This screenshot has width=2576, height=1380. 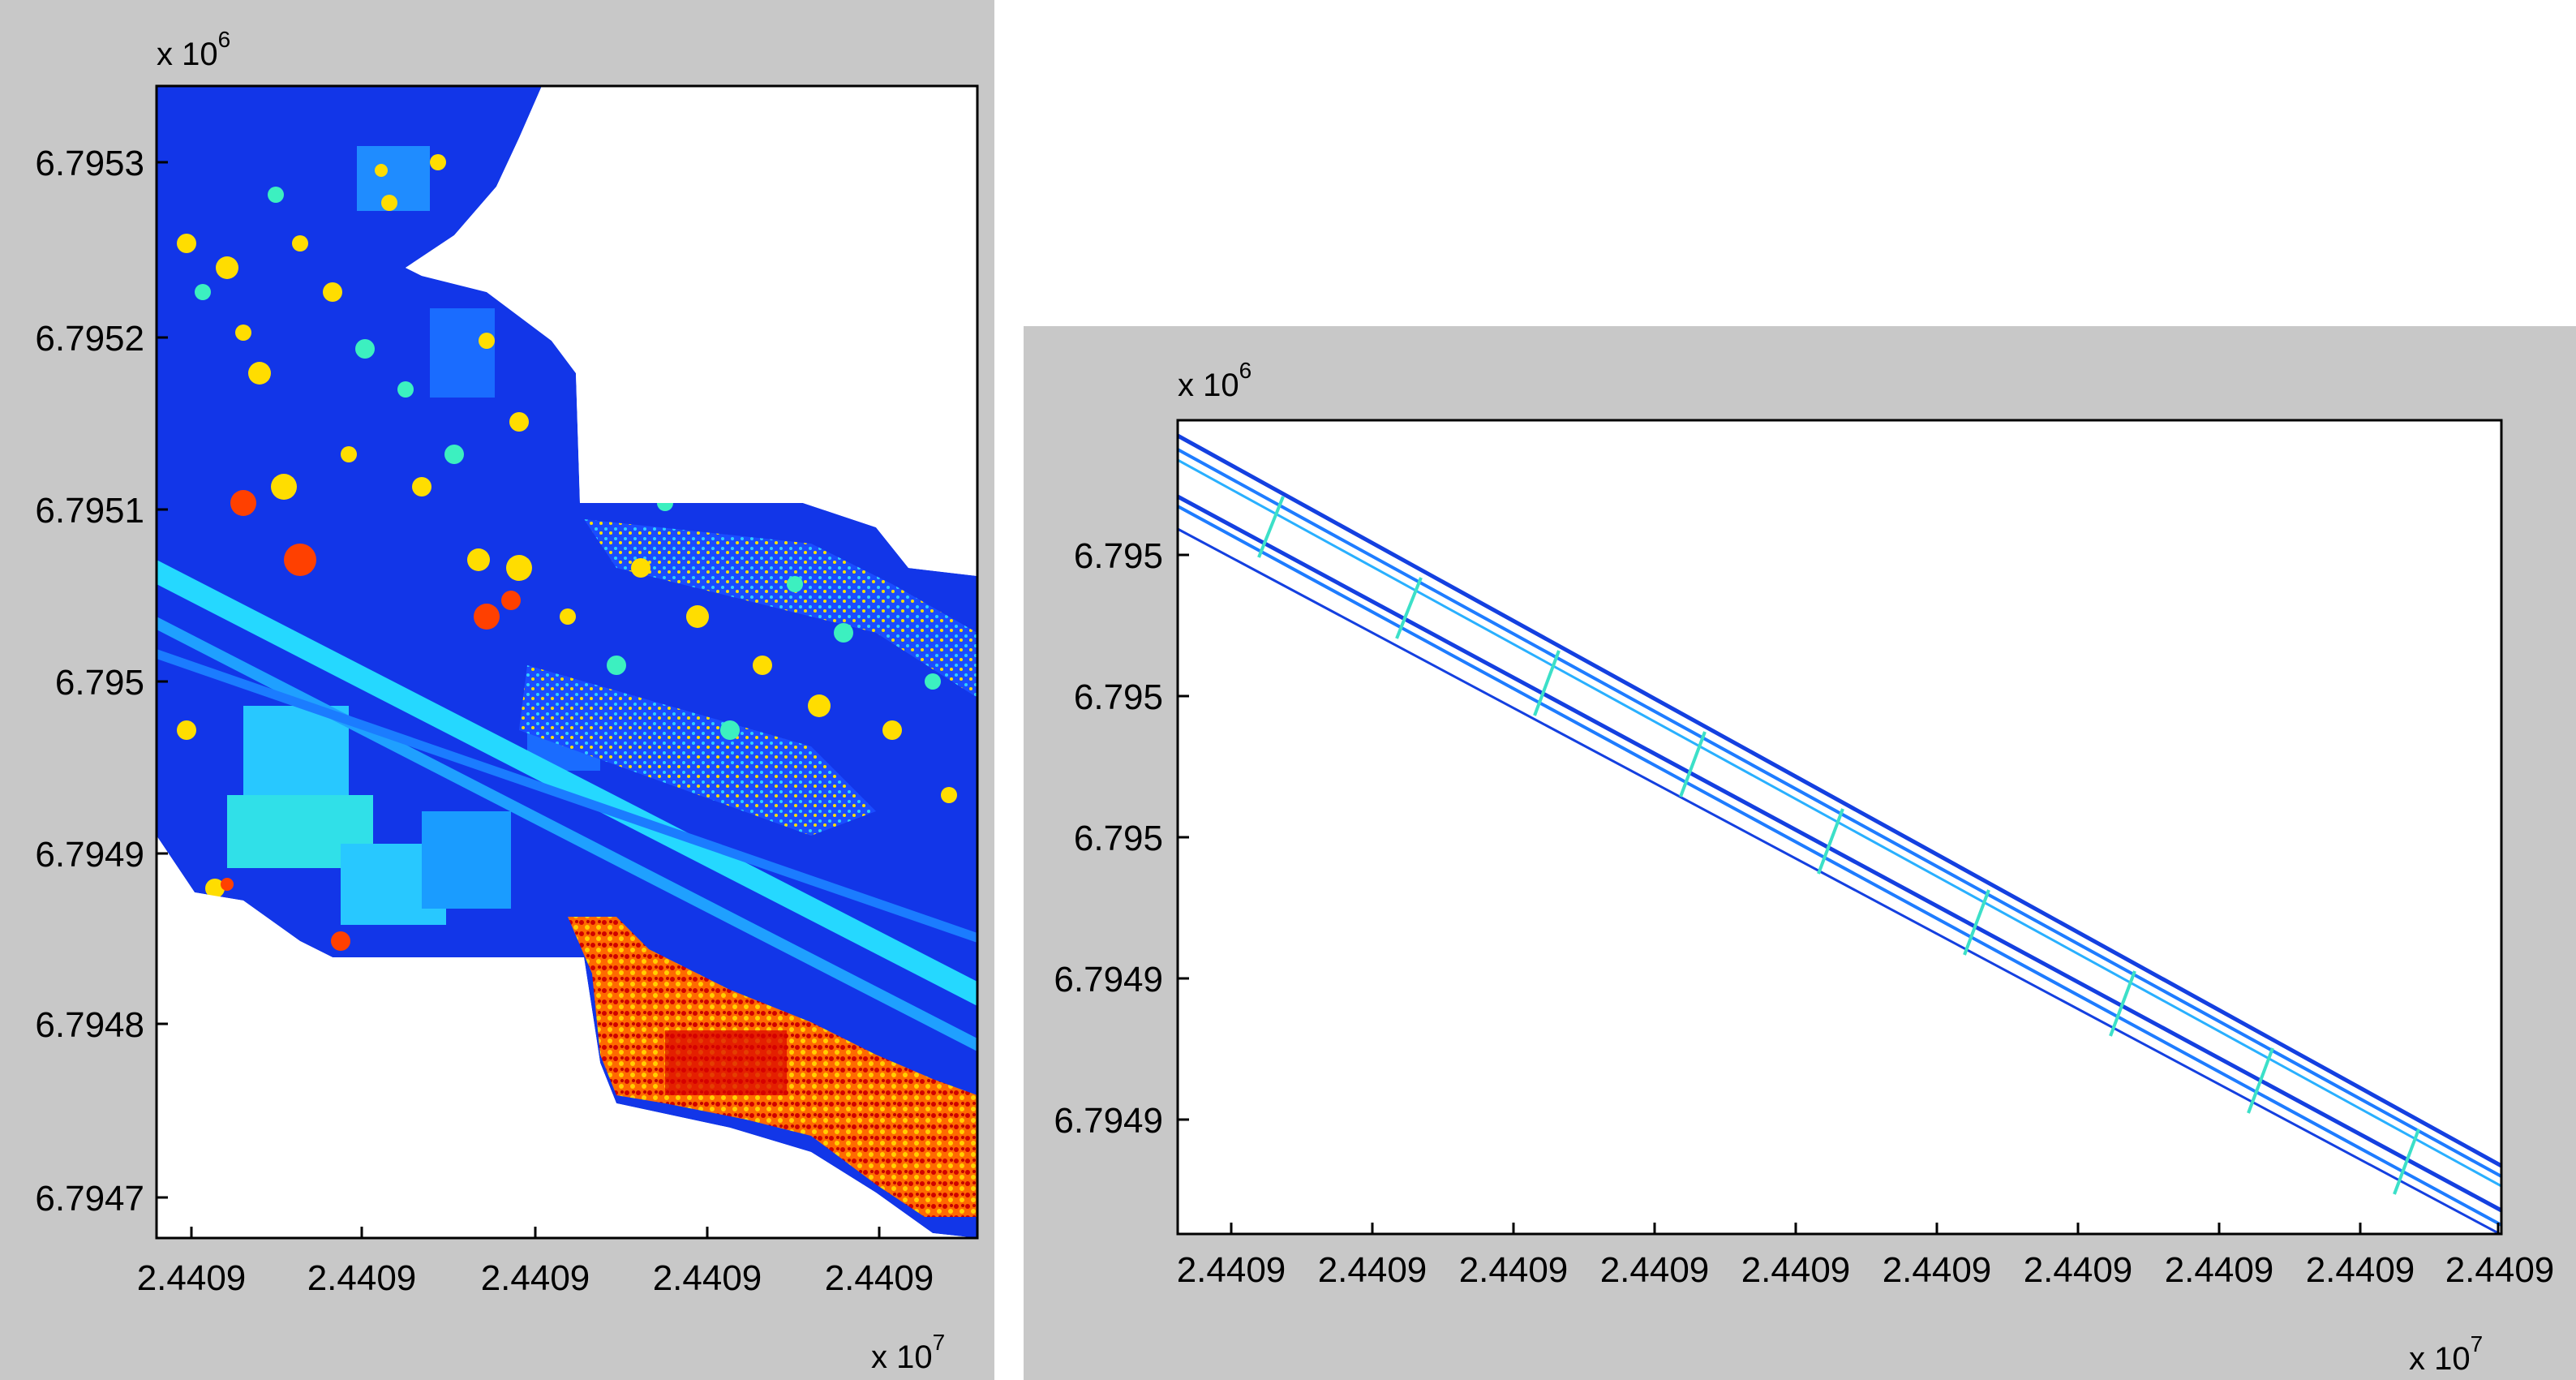 What do you see at coordinates (908, 1352) in the screenshot?
I see `left-x-multiplier: x 107` at bounding box center [908, 1352].